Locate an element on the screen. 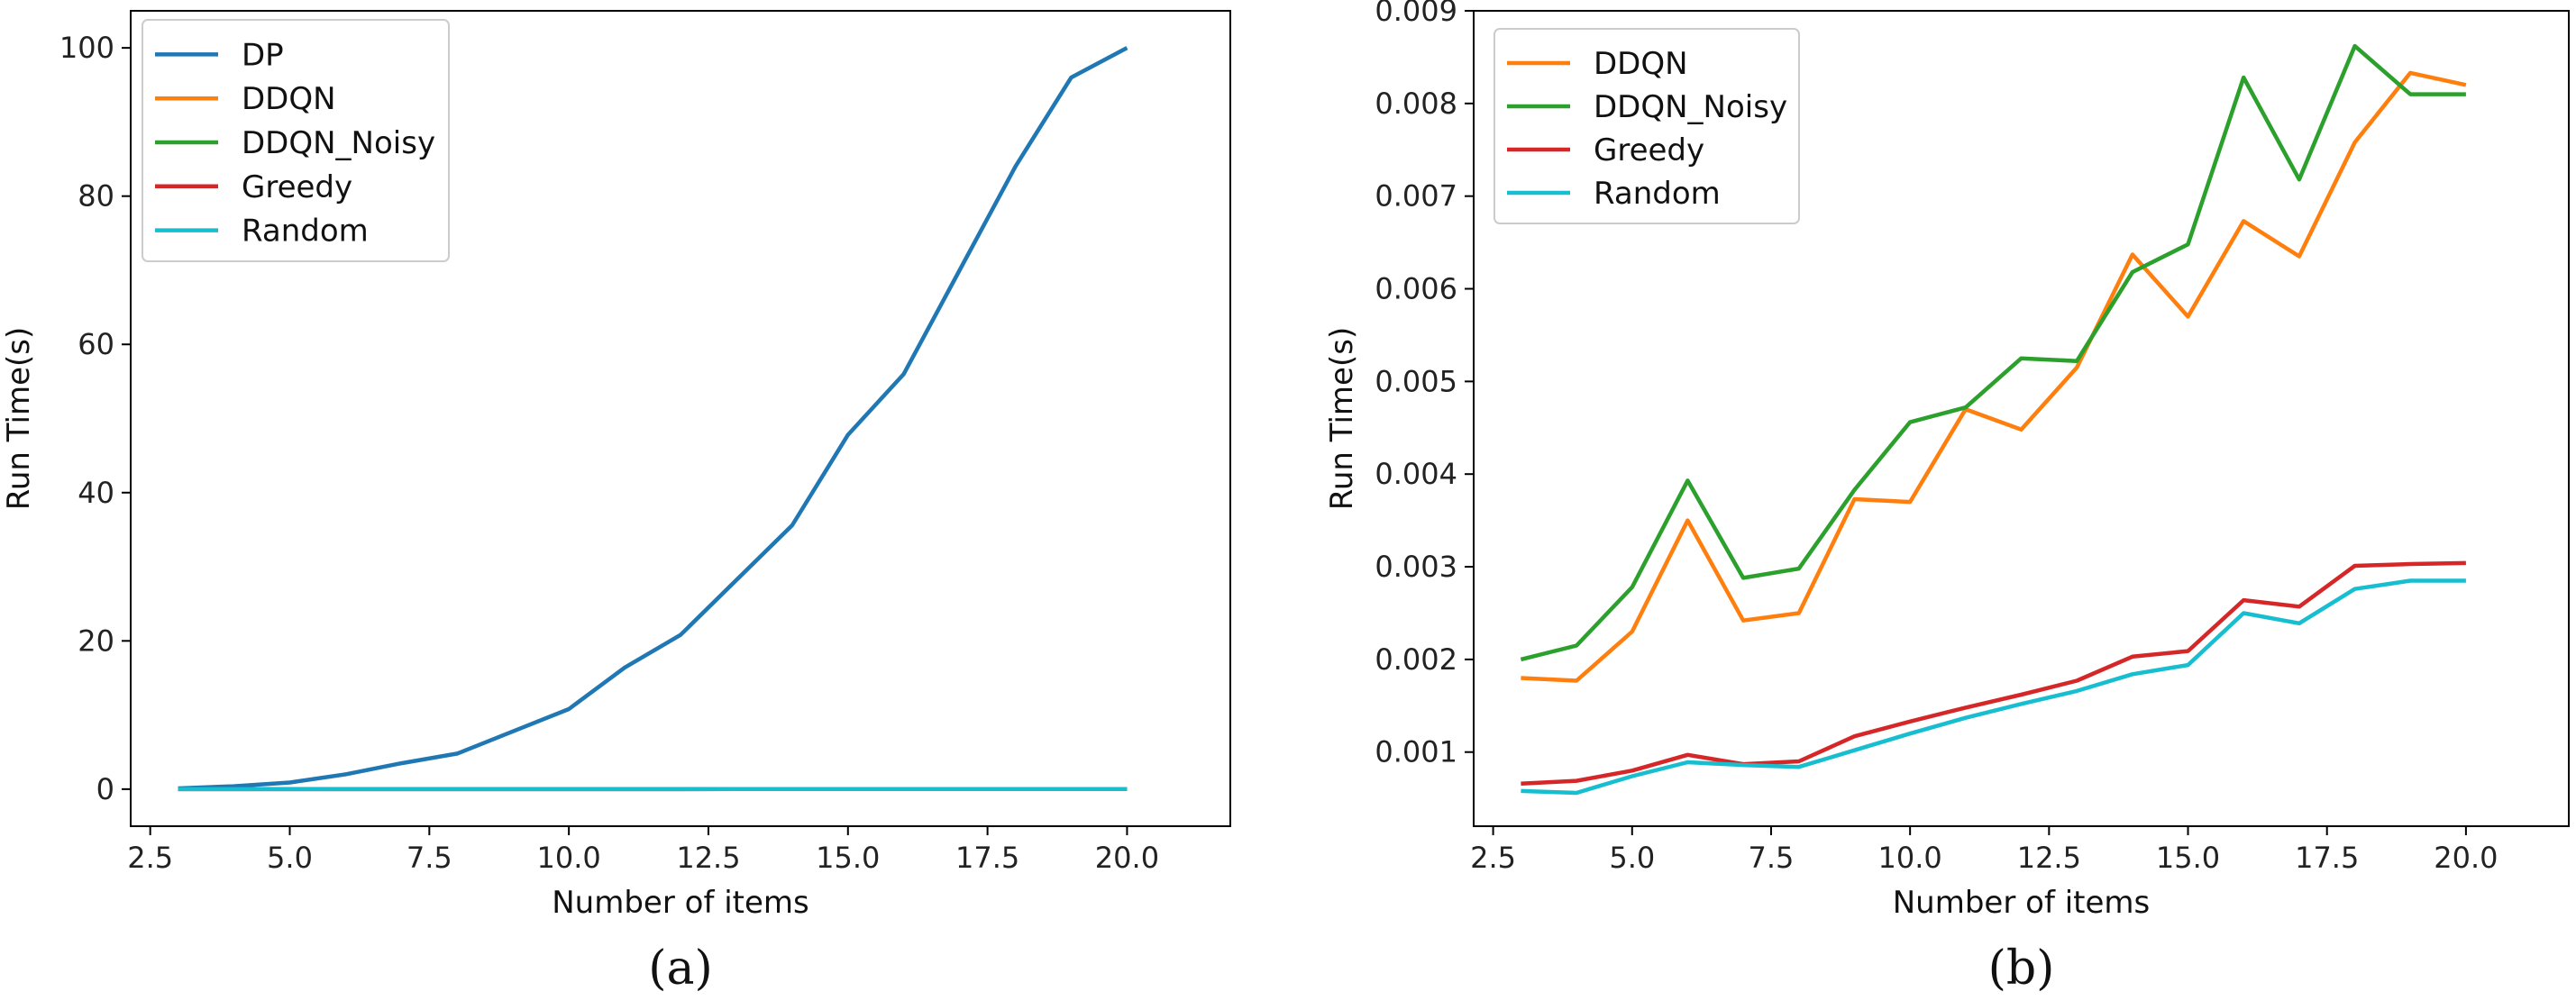  y-tick-label: 0.008 is located at coordinates (1416, 104).